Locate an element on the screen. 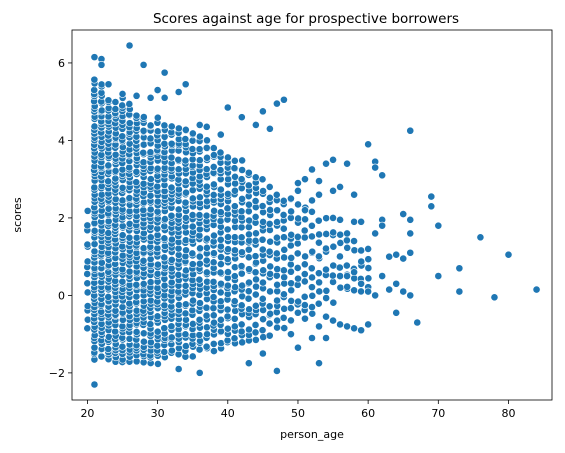  x-tick-label-60: 60 is located at coordinates (368, 413).